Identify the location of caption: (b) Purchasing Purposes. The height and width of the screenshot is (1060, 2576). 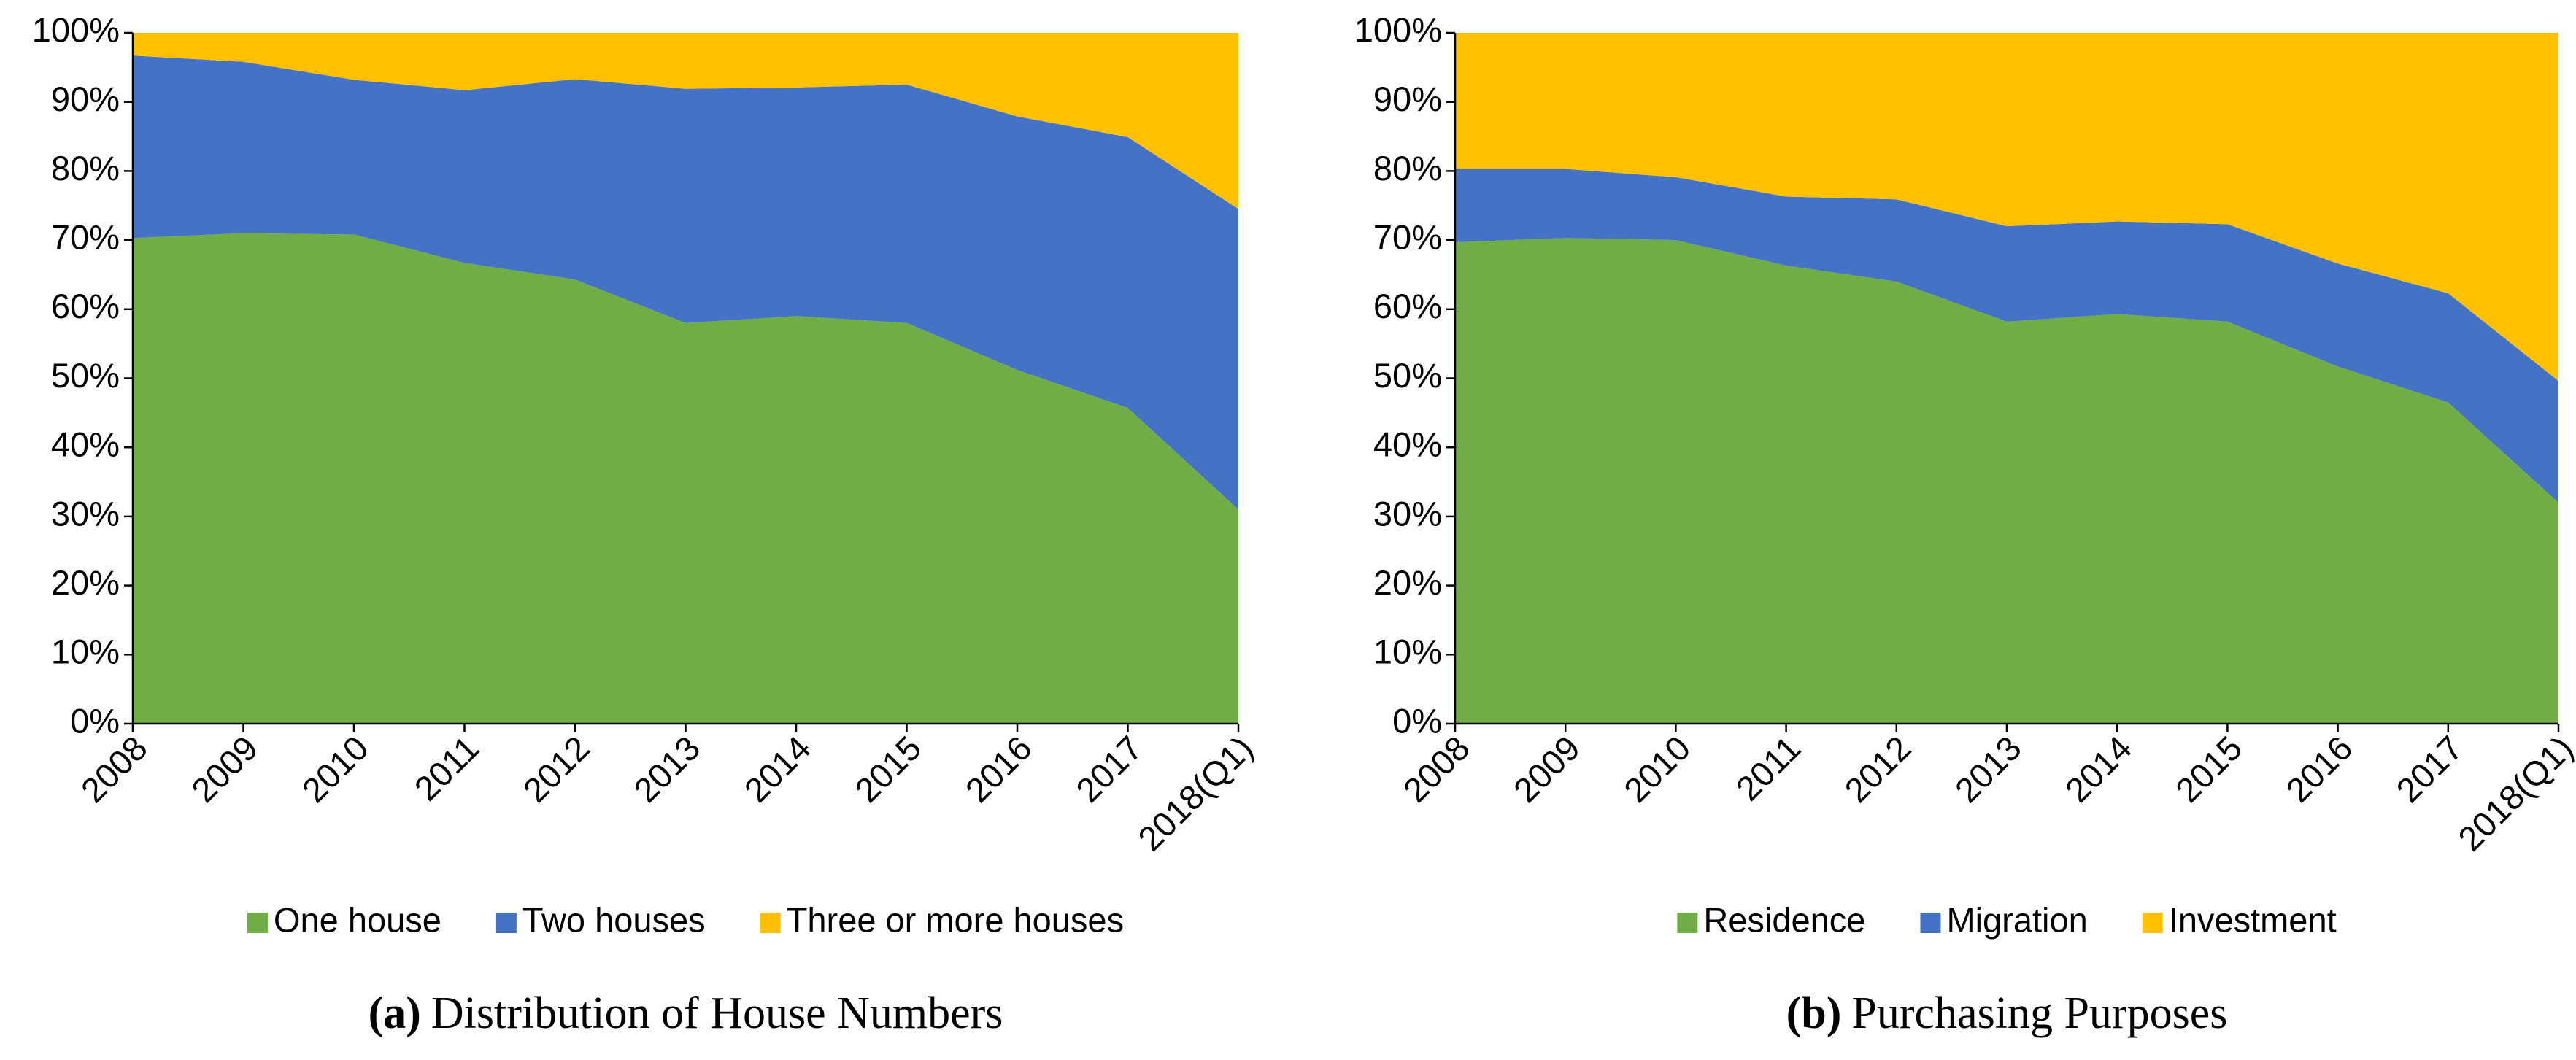
(2007, 1014).